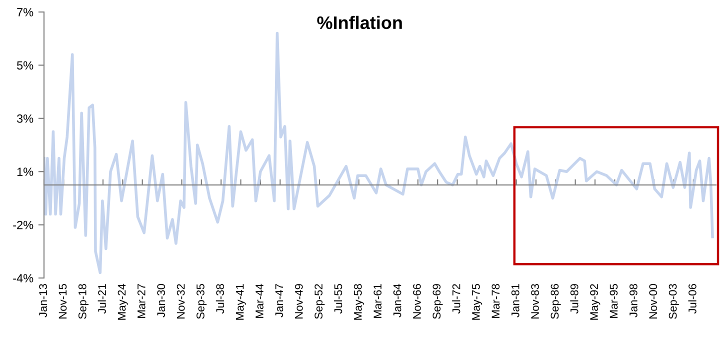  I want to click on y-tick-label: 1%, so click(25, 172).